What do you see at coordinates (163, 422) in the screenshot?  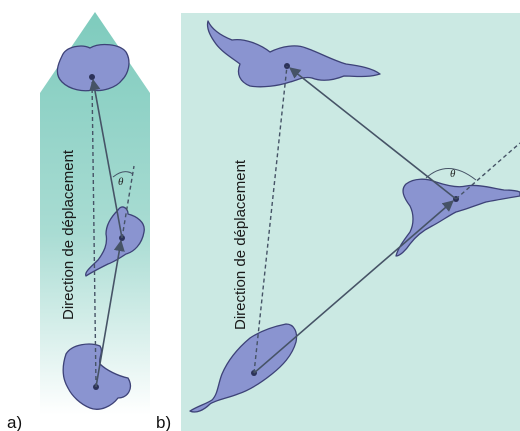 I see `panel-b-label: b)` at bounding box center [163, 422].